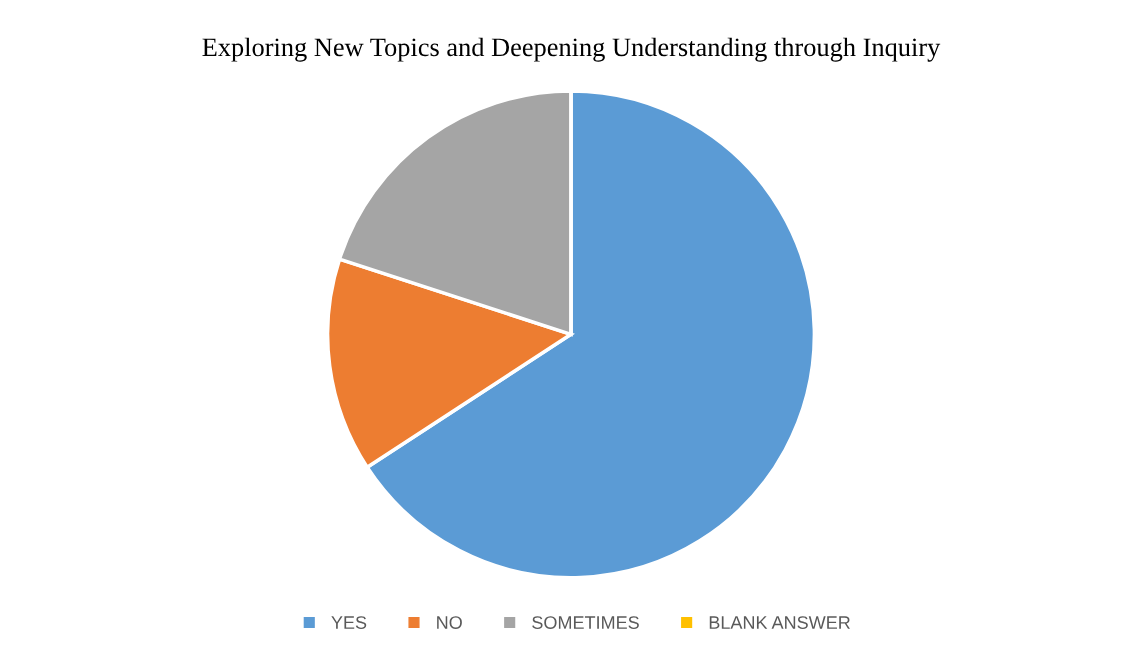  Describe the element at coordinates (585, 622) in the screenshot. I see `legend-label: SOMETIMES` at that location.